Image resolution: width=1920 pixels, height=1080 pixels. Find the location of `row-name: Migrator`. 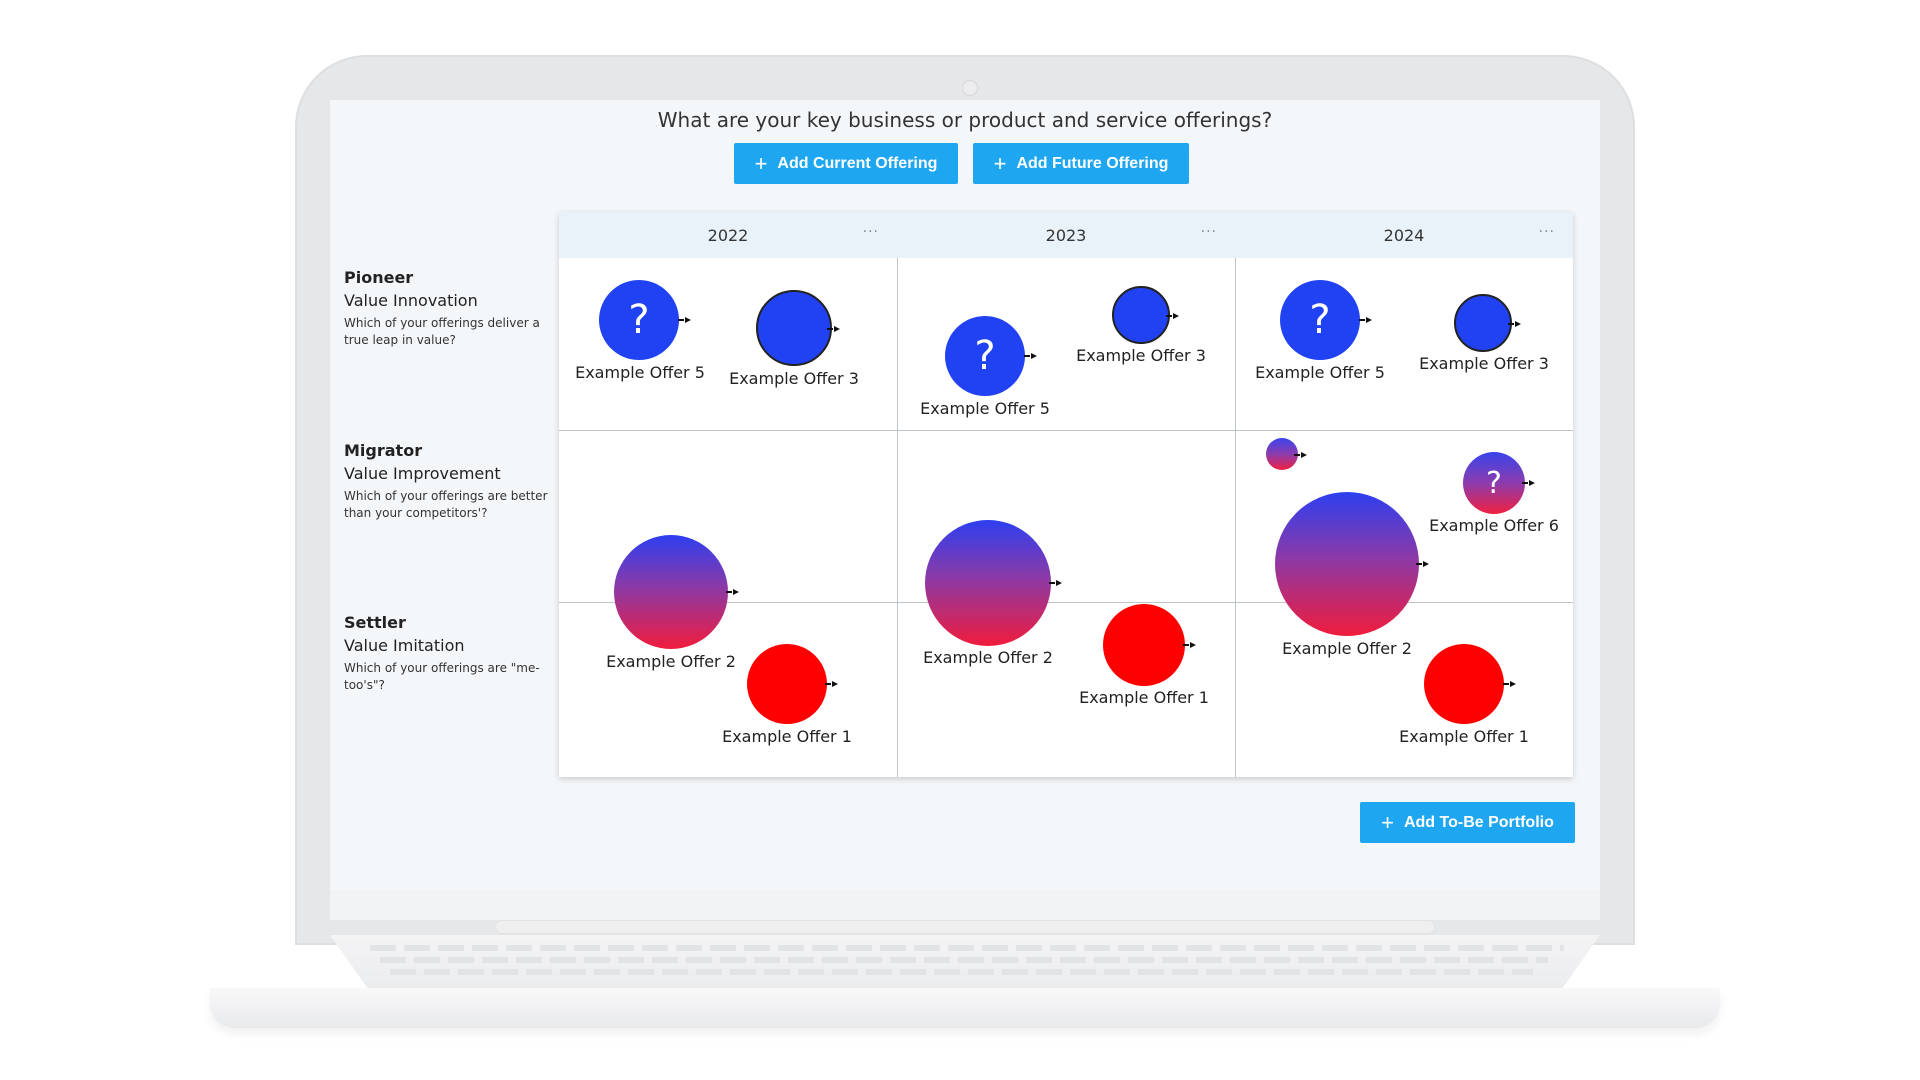

row-name: Migrator is located at coordinates (383, 450).